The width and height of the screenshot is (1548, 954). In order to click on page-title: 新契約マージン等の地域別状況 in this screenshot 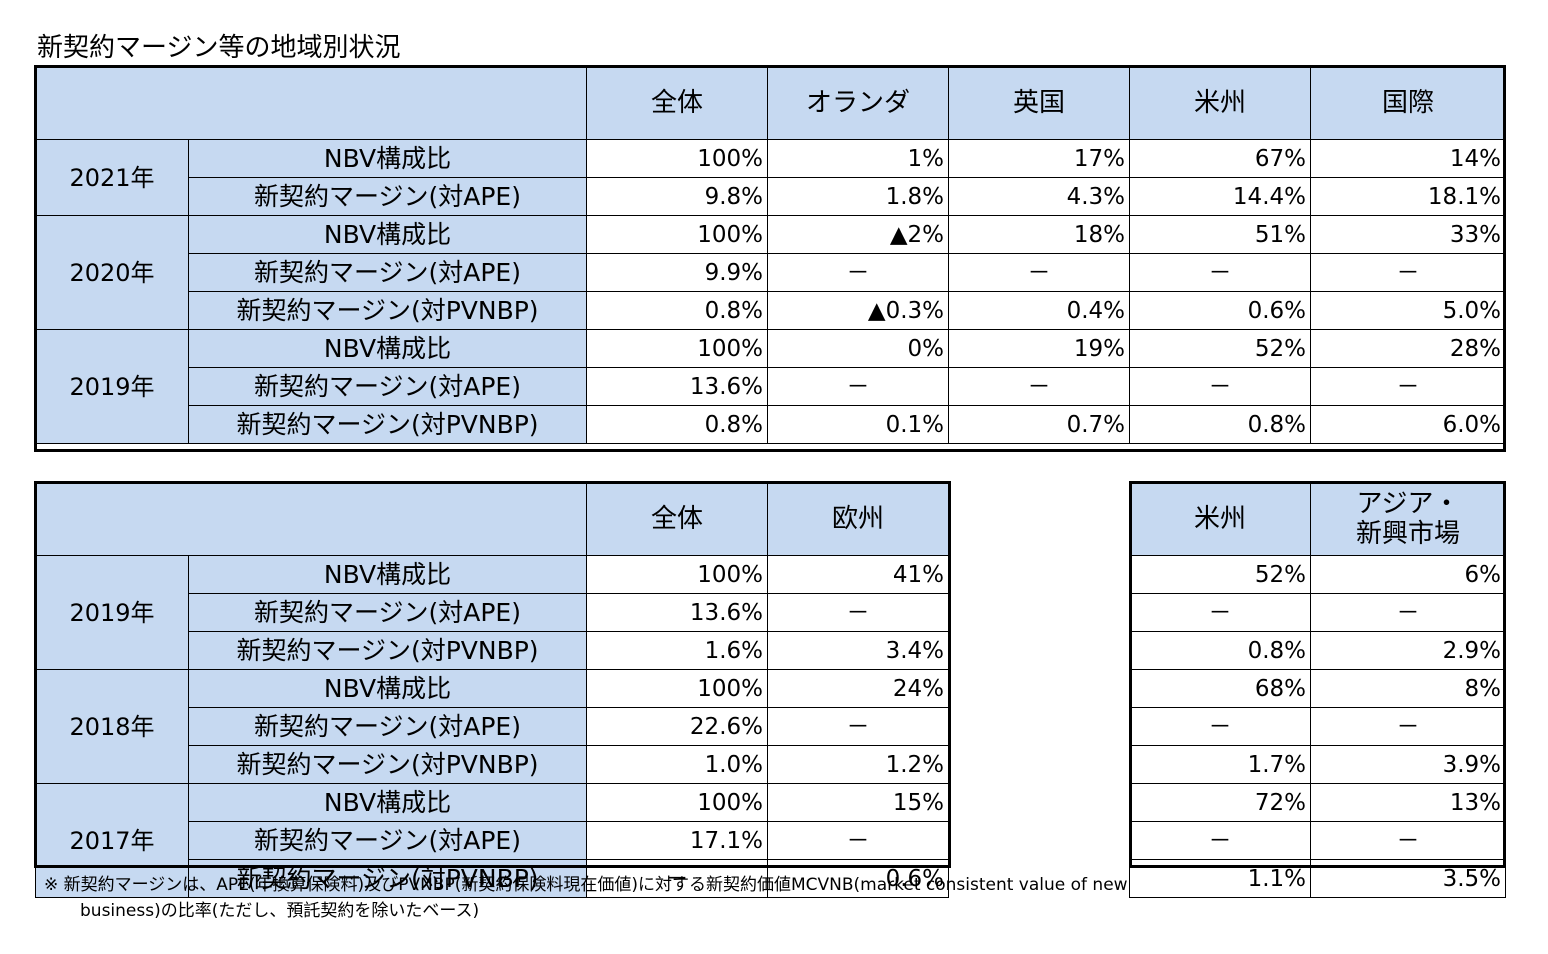, I will do `click(219, 48)`.